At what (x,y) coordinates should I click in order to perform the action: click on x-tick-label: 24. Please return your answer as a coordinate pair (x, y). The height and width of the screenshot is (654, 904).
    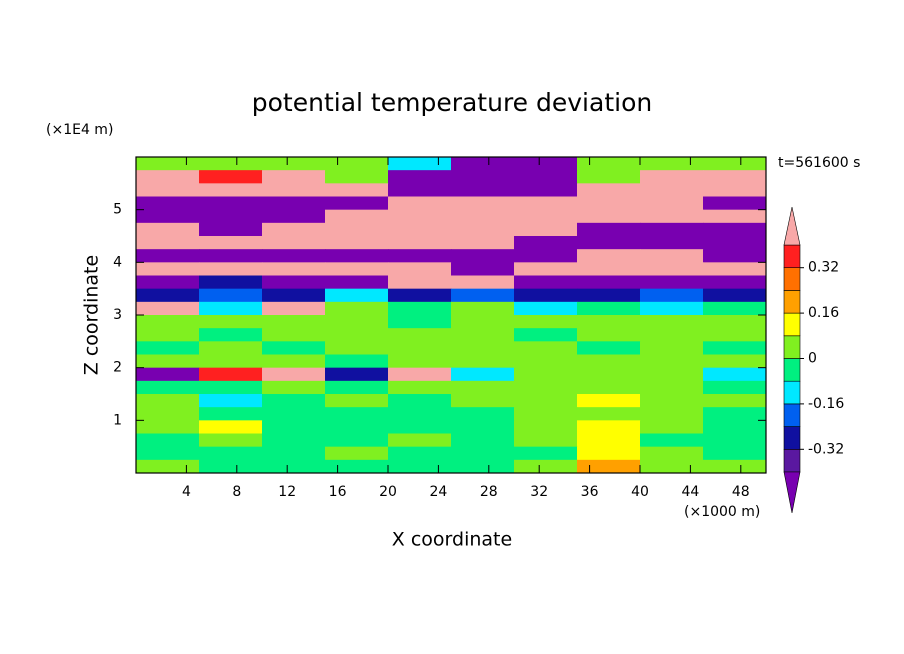
    Looking at the image, I should click on (438, 492).